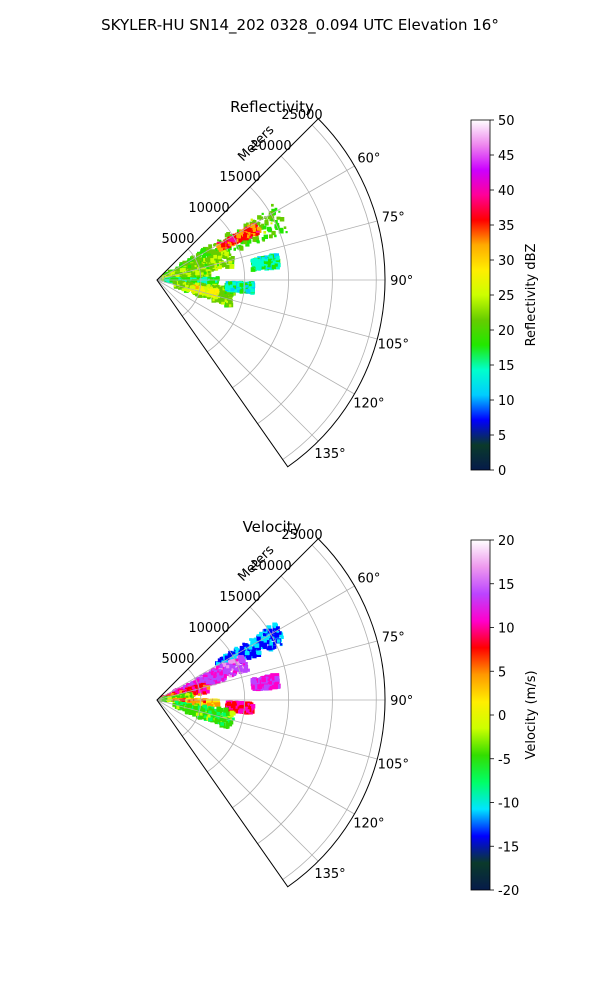 This screenshot has width=600, height=1000. What do you see at coordinates (506, 191) in the screenshot?
I see `colorbar-tick-label: 40` at bounding box center [506, 191].